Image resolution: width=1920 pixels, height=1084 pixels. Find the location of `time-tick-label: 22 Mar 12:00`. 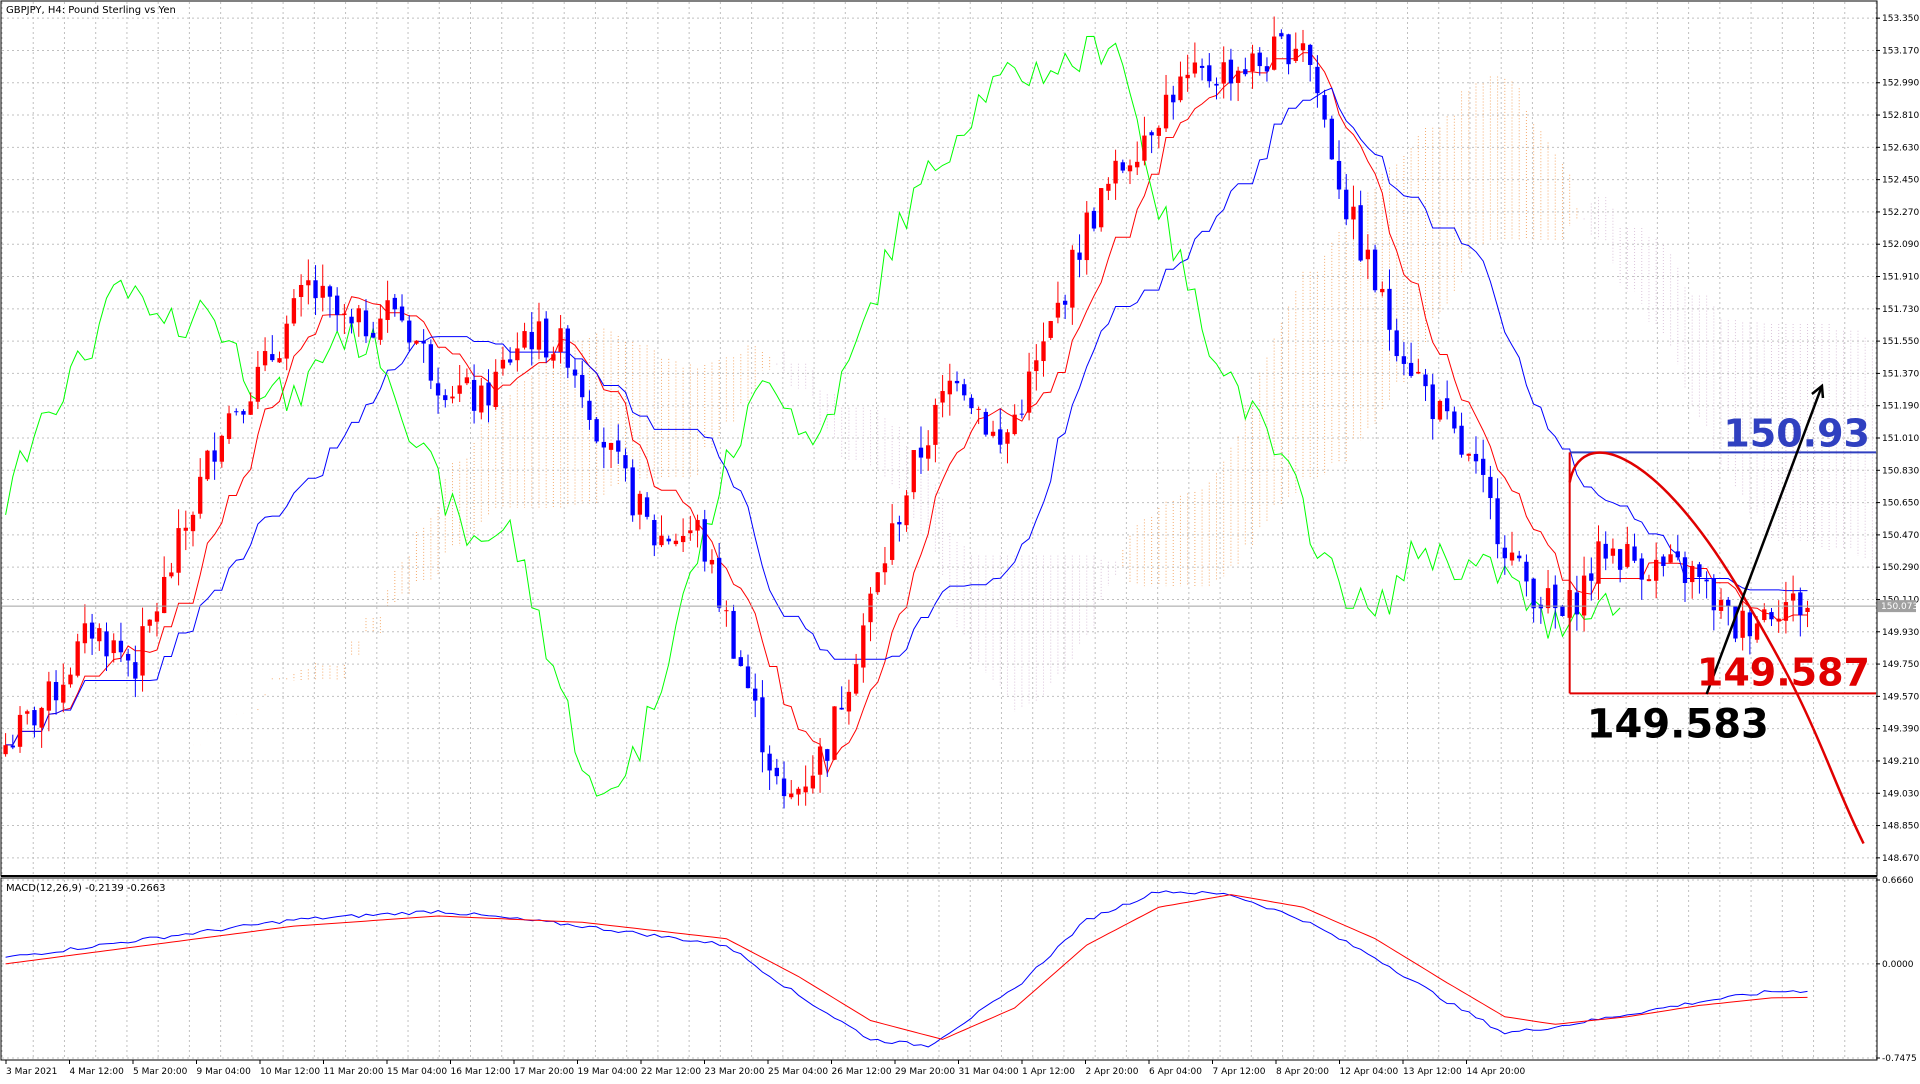

time-tick-label: 22 Mar 12:00 is located at coordinates (671, 1072).